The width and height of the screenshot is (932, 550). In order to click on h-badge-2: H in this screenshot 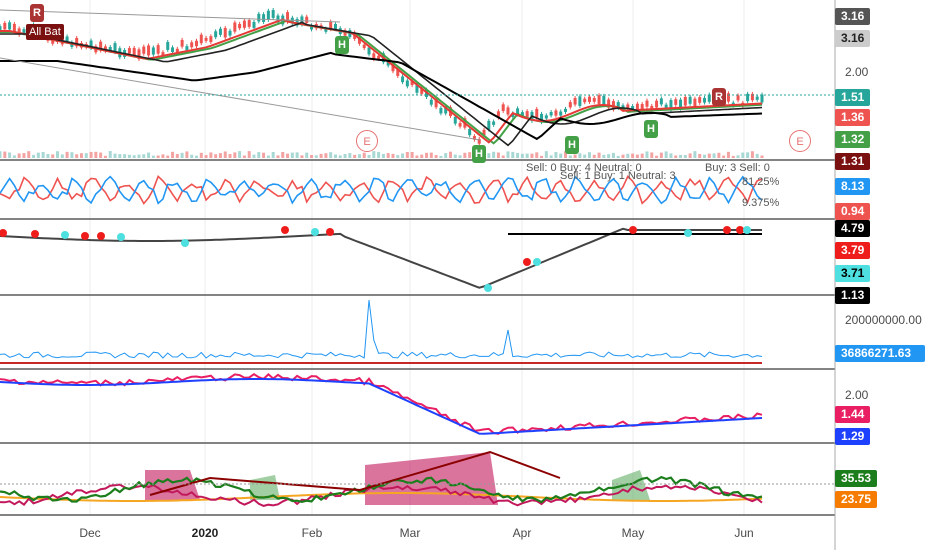, I will do `click(572, 145)`.